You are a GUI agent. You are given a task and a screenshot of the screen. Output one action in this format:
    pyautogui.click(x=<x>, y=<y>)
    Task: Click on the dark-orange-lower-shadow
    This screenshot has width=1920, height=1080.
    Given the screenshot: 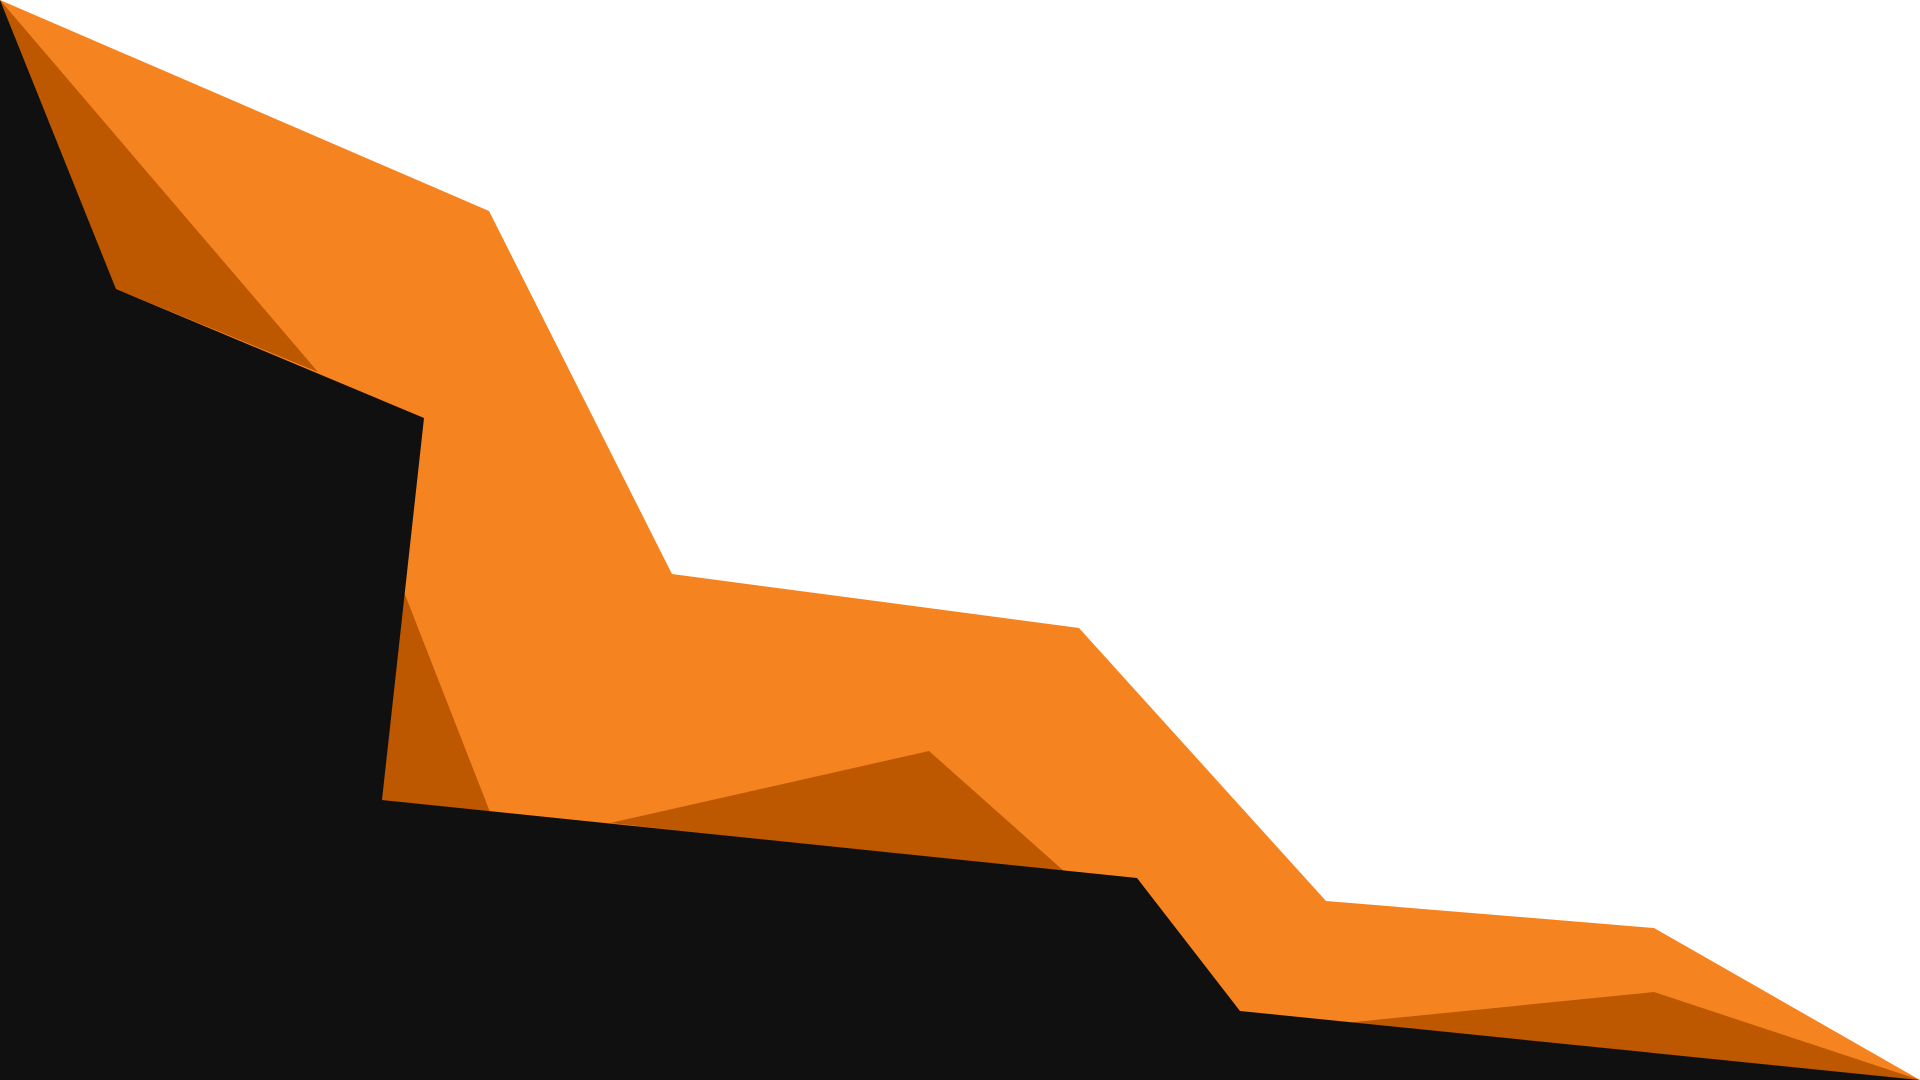 What is the action you would take?
    pyautogui.click(x=1632, y=1036)
    